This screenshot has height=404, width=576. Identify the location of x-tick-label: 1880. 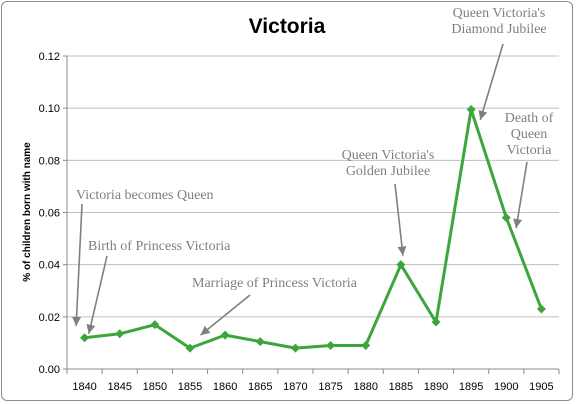
(365, 387).